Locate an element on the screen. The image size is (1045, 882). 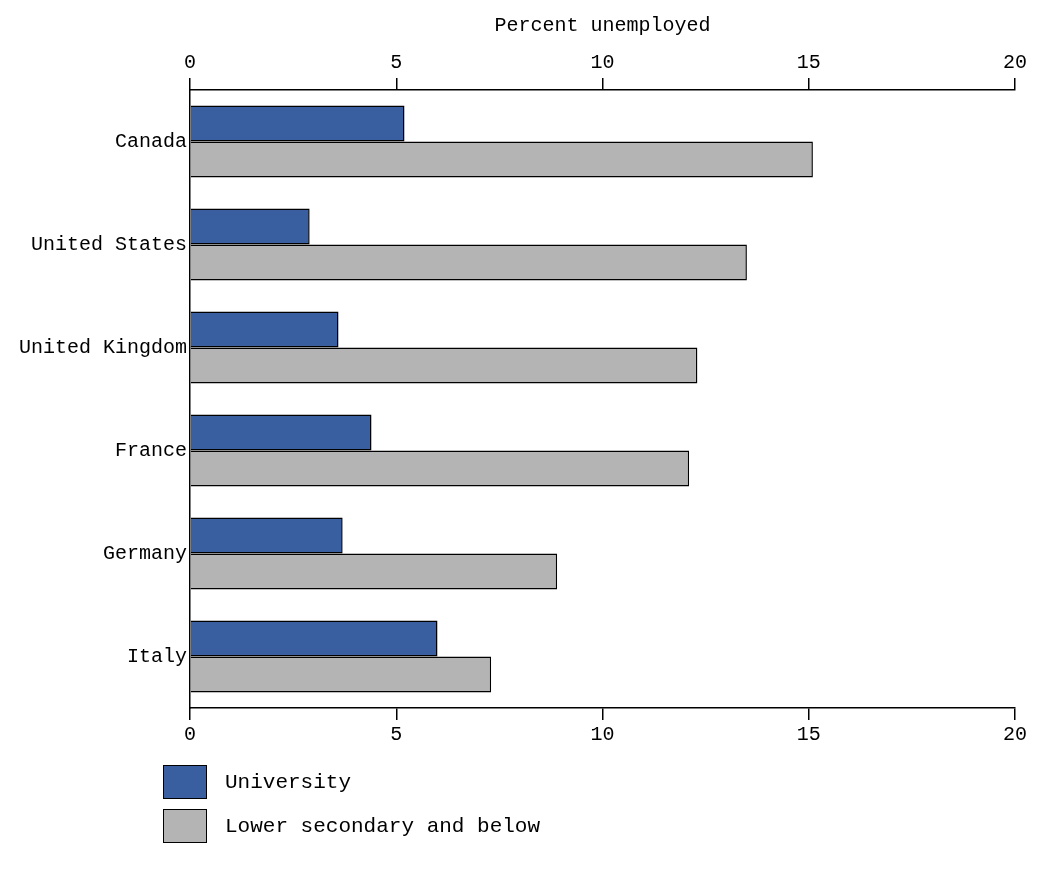
x2-axis-title: Percent unemployed is located at coordinates (602, 26).